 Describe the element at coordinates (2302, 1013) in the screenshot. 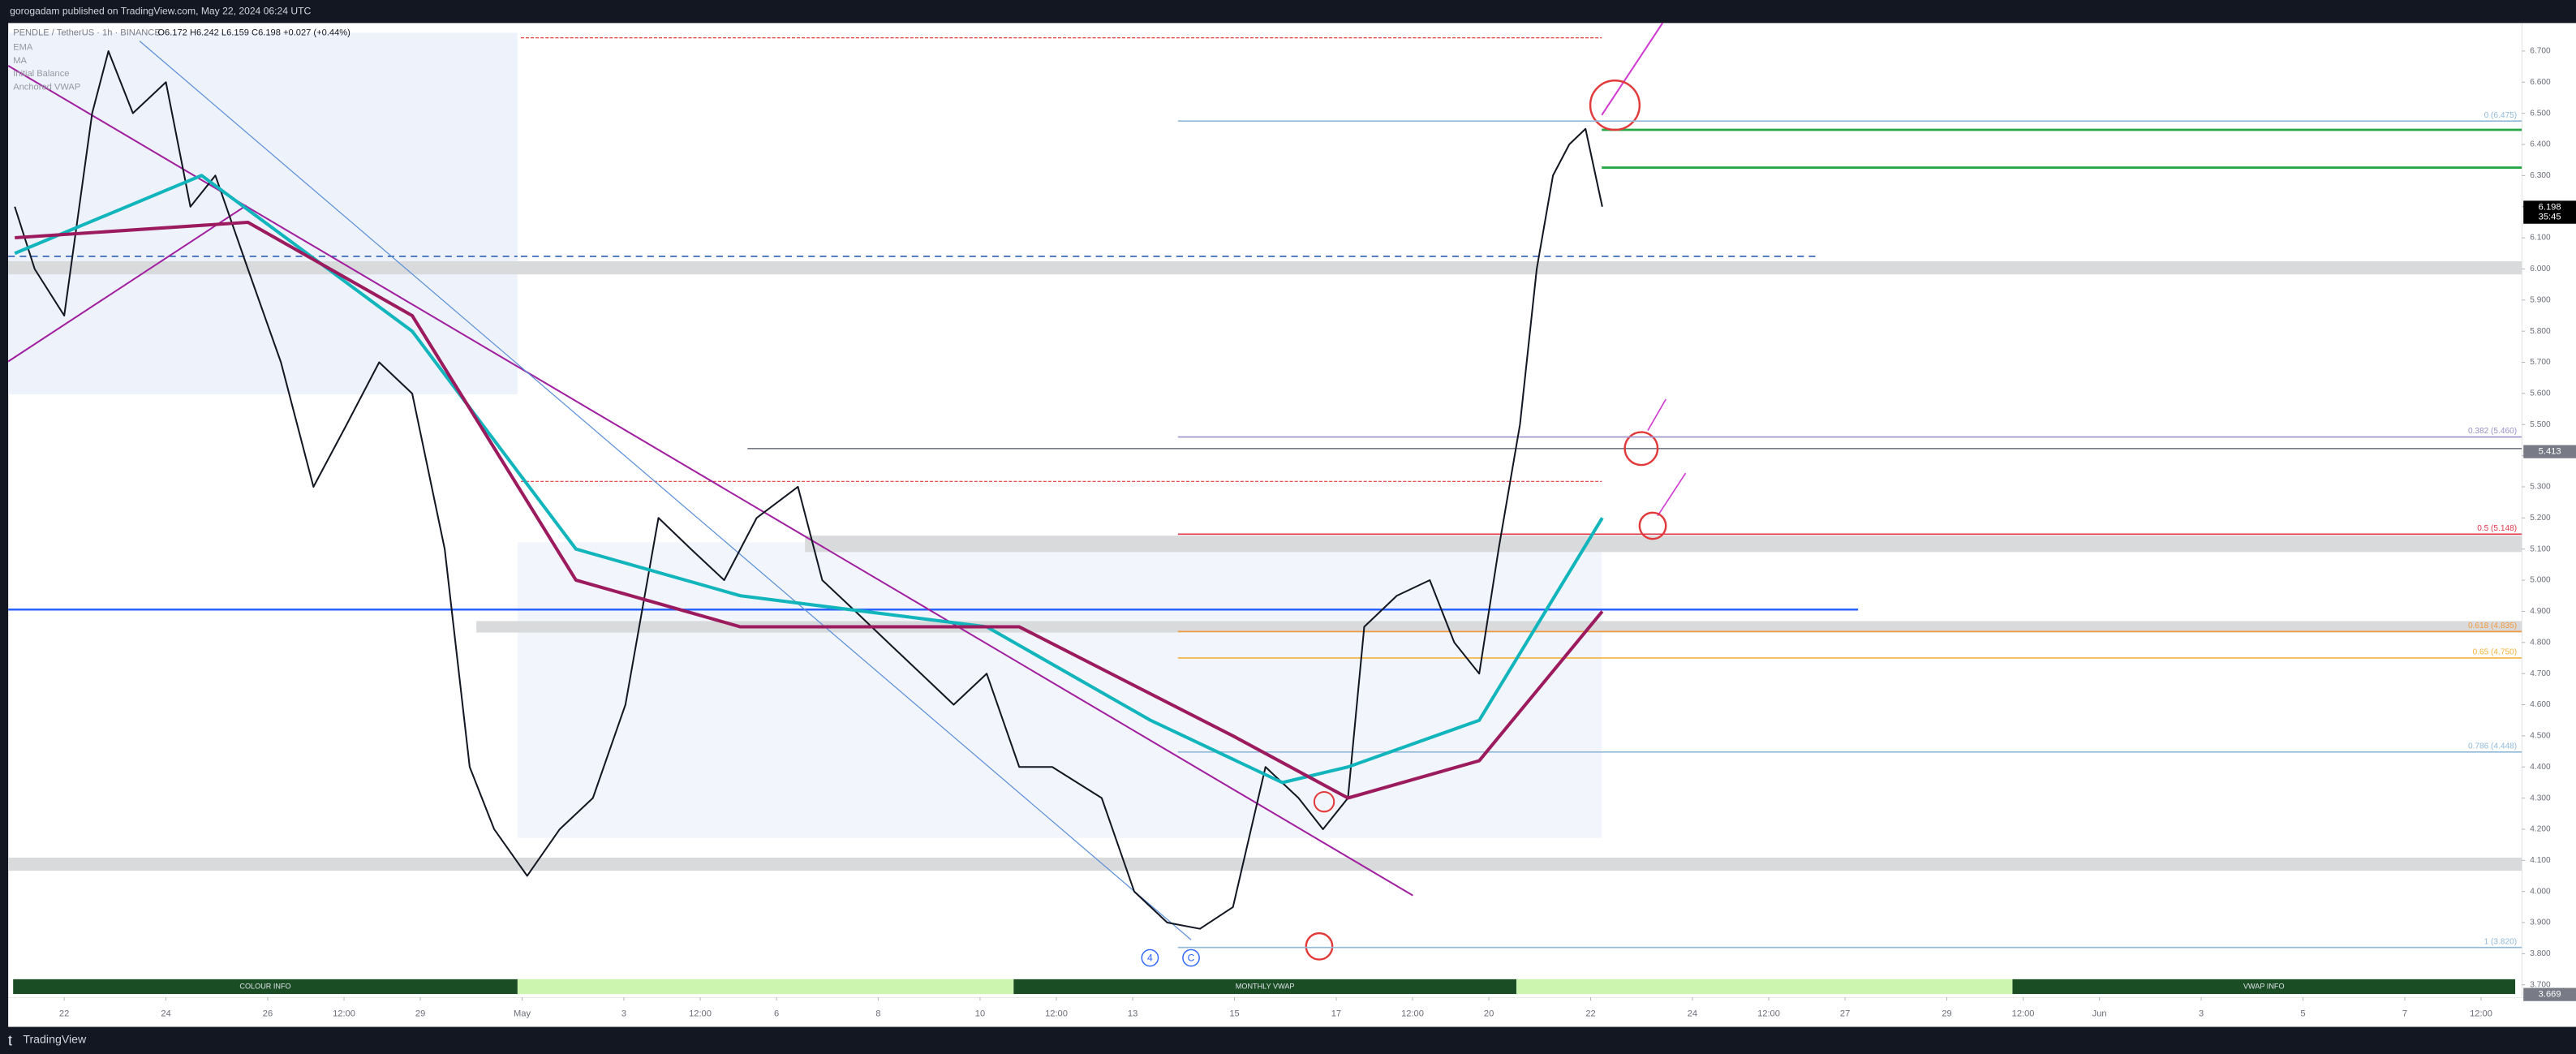

I see `x-tick-label: 5` at that location.